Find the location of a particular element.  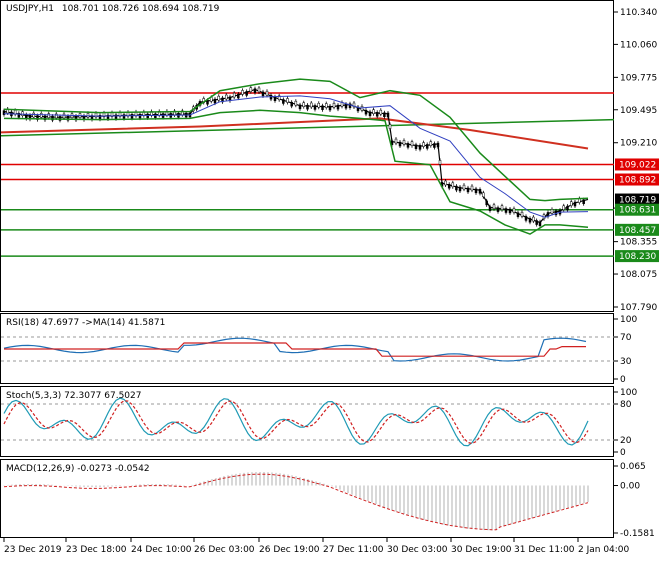

rsi-signal-line is located at coordinates (295, 349).